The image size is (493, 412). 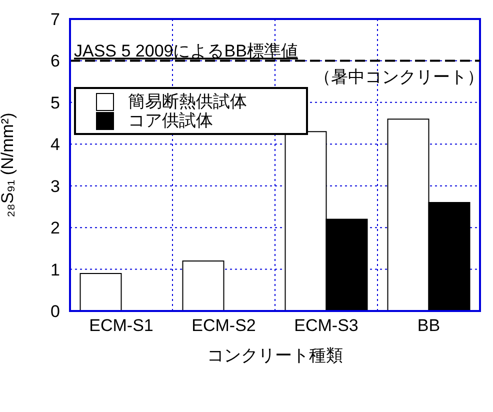 I want to click on ref-line-label: JASS 5 2009によるBB標準値, so click(x=186, y=51).